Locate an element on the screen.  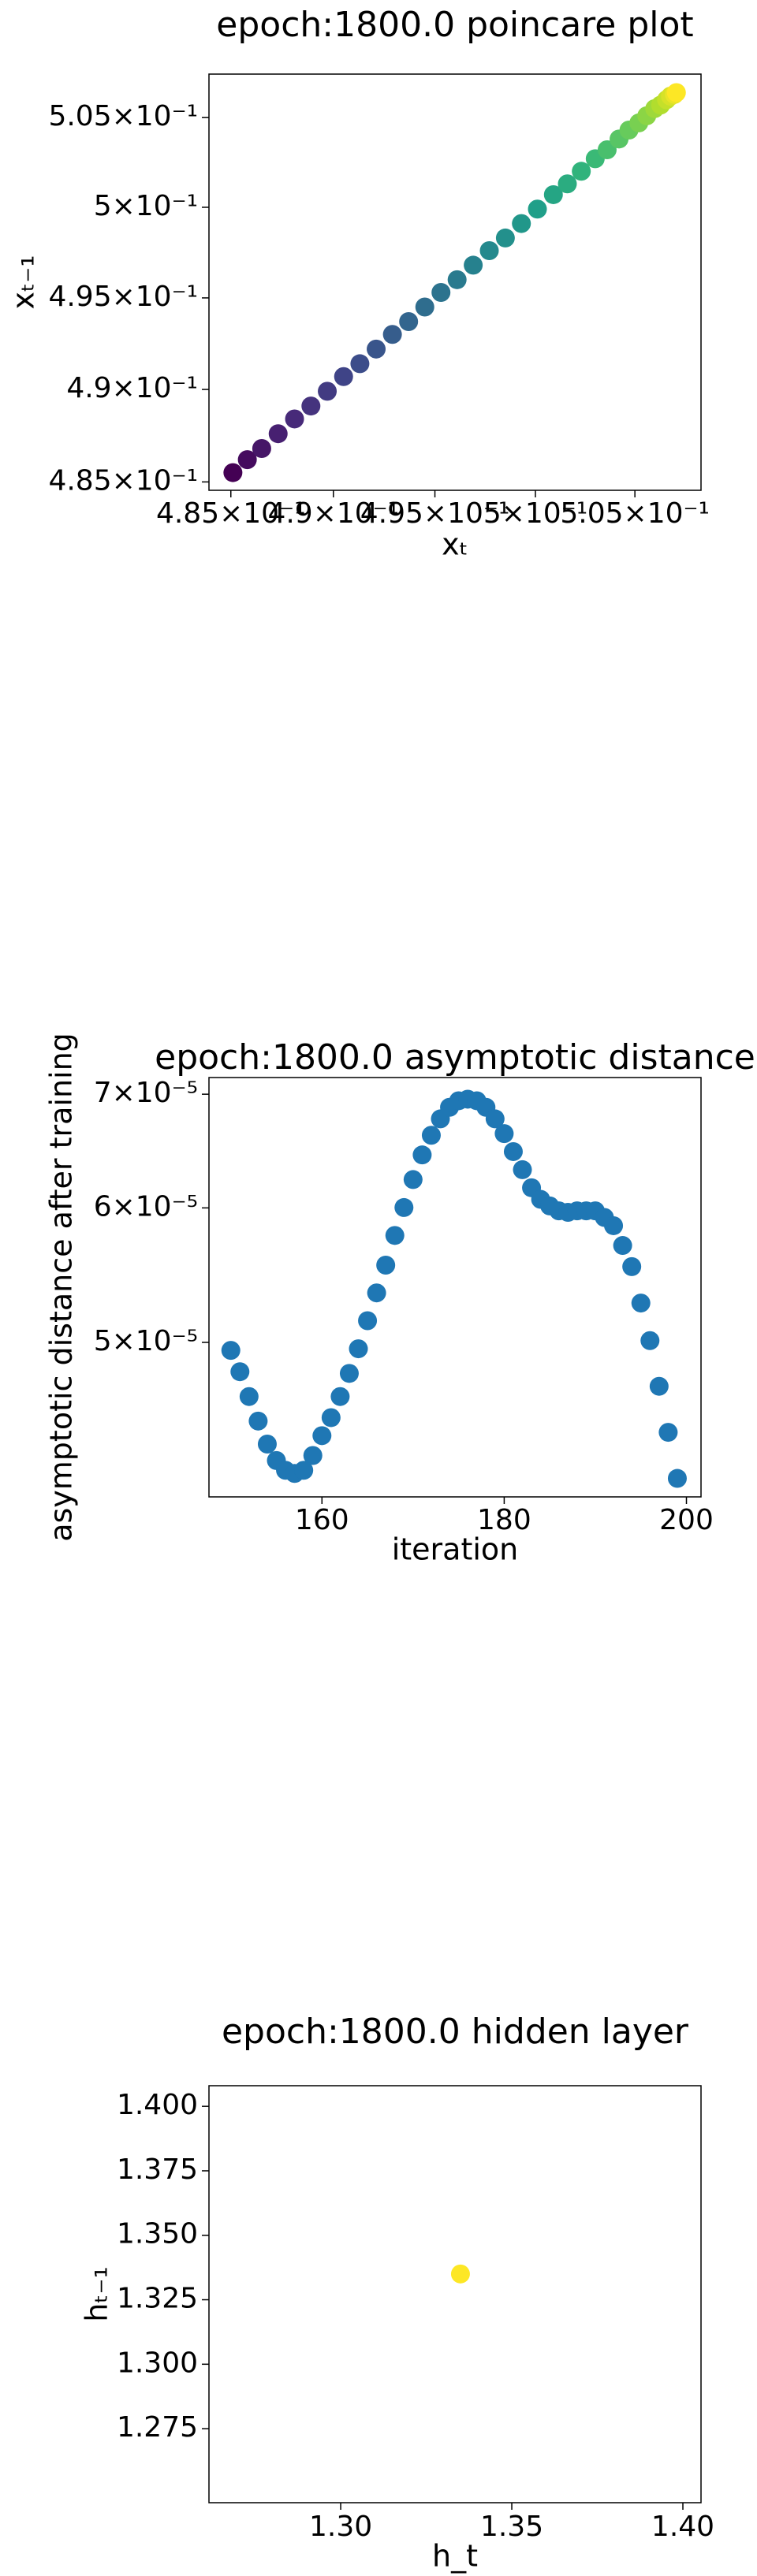
x-tick-label: 4.85×10⁻¹ is located at coordinates (231, 513).